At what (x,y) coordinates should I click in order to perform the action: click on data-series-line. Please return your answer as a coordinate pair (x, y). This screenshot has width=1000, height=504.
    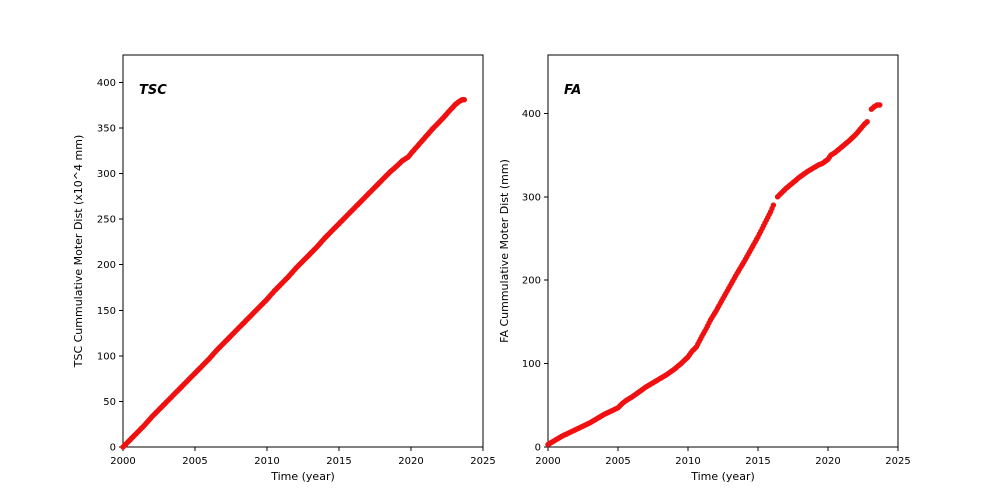
    Looking at the image, I should click on (661, 325).